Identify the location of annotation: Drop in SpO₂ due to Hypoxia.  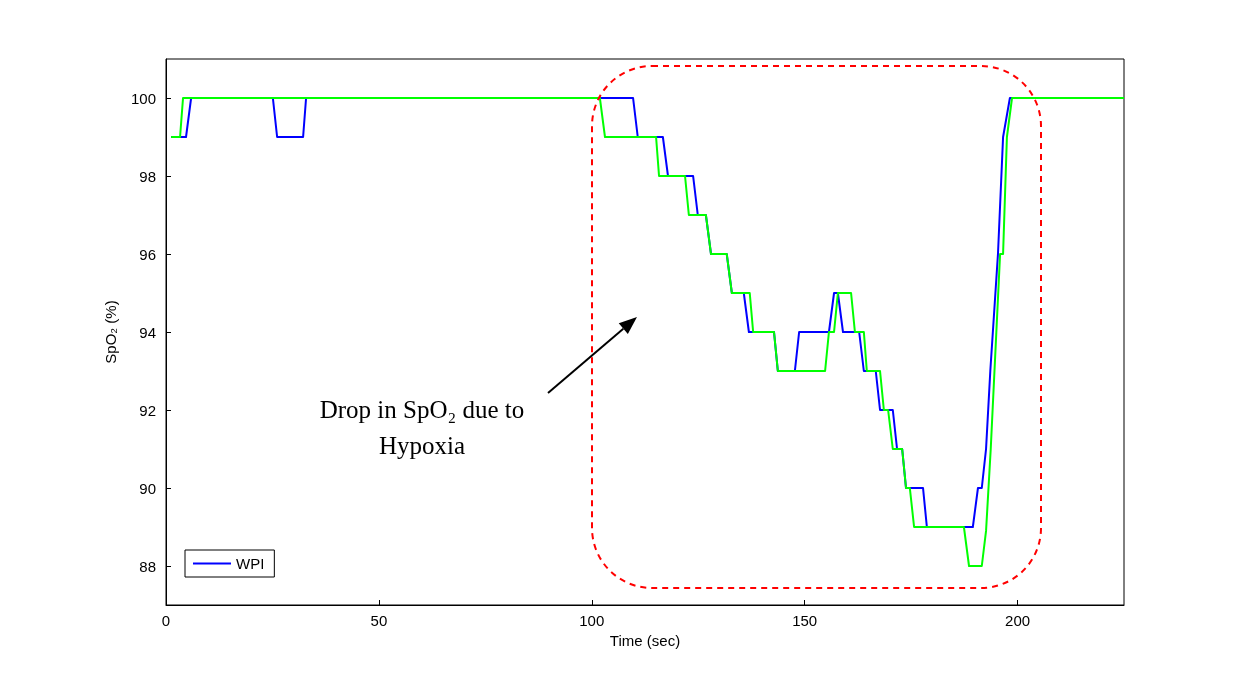
(422, 428).